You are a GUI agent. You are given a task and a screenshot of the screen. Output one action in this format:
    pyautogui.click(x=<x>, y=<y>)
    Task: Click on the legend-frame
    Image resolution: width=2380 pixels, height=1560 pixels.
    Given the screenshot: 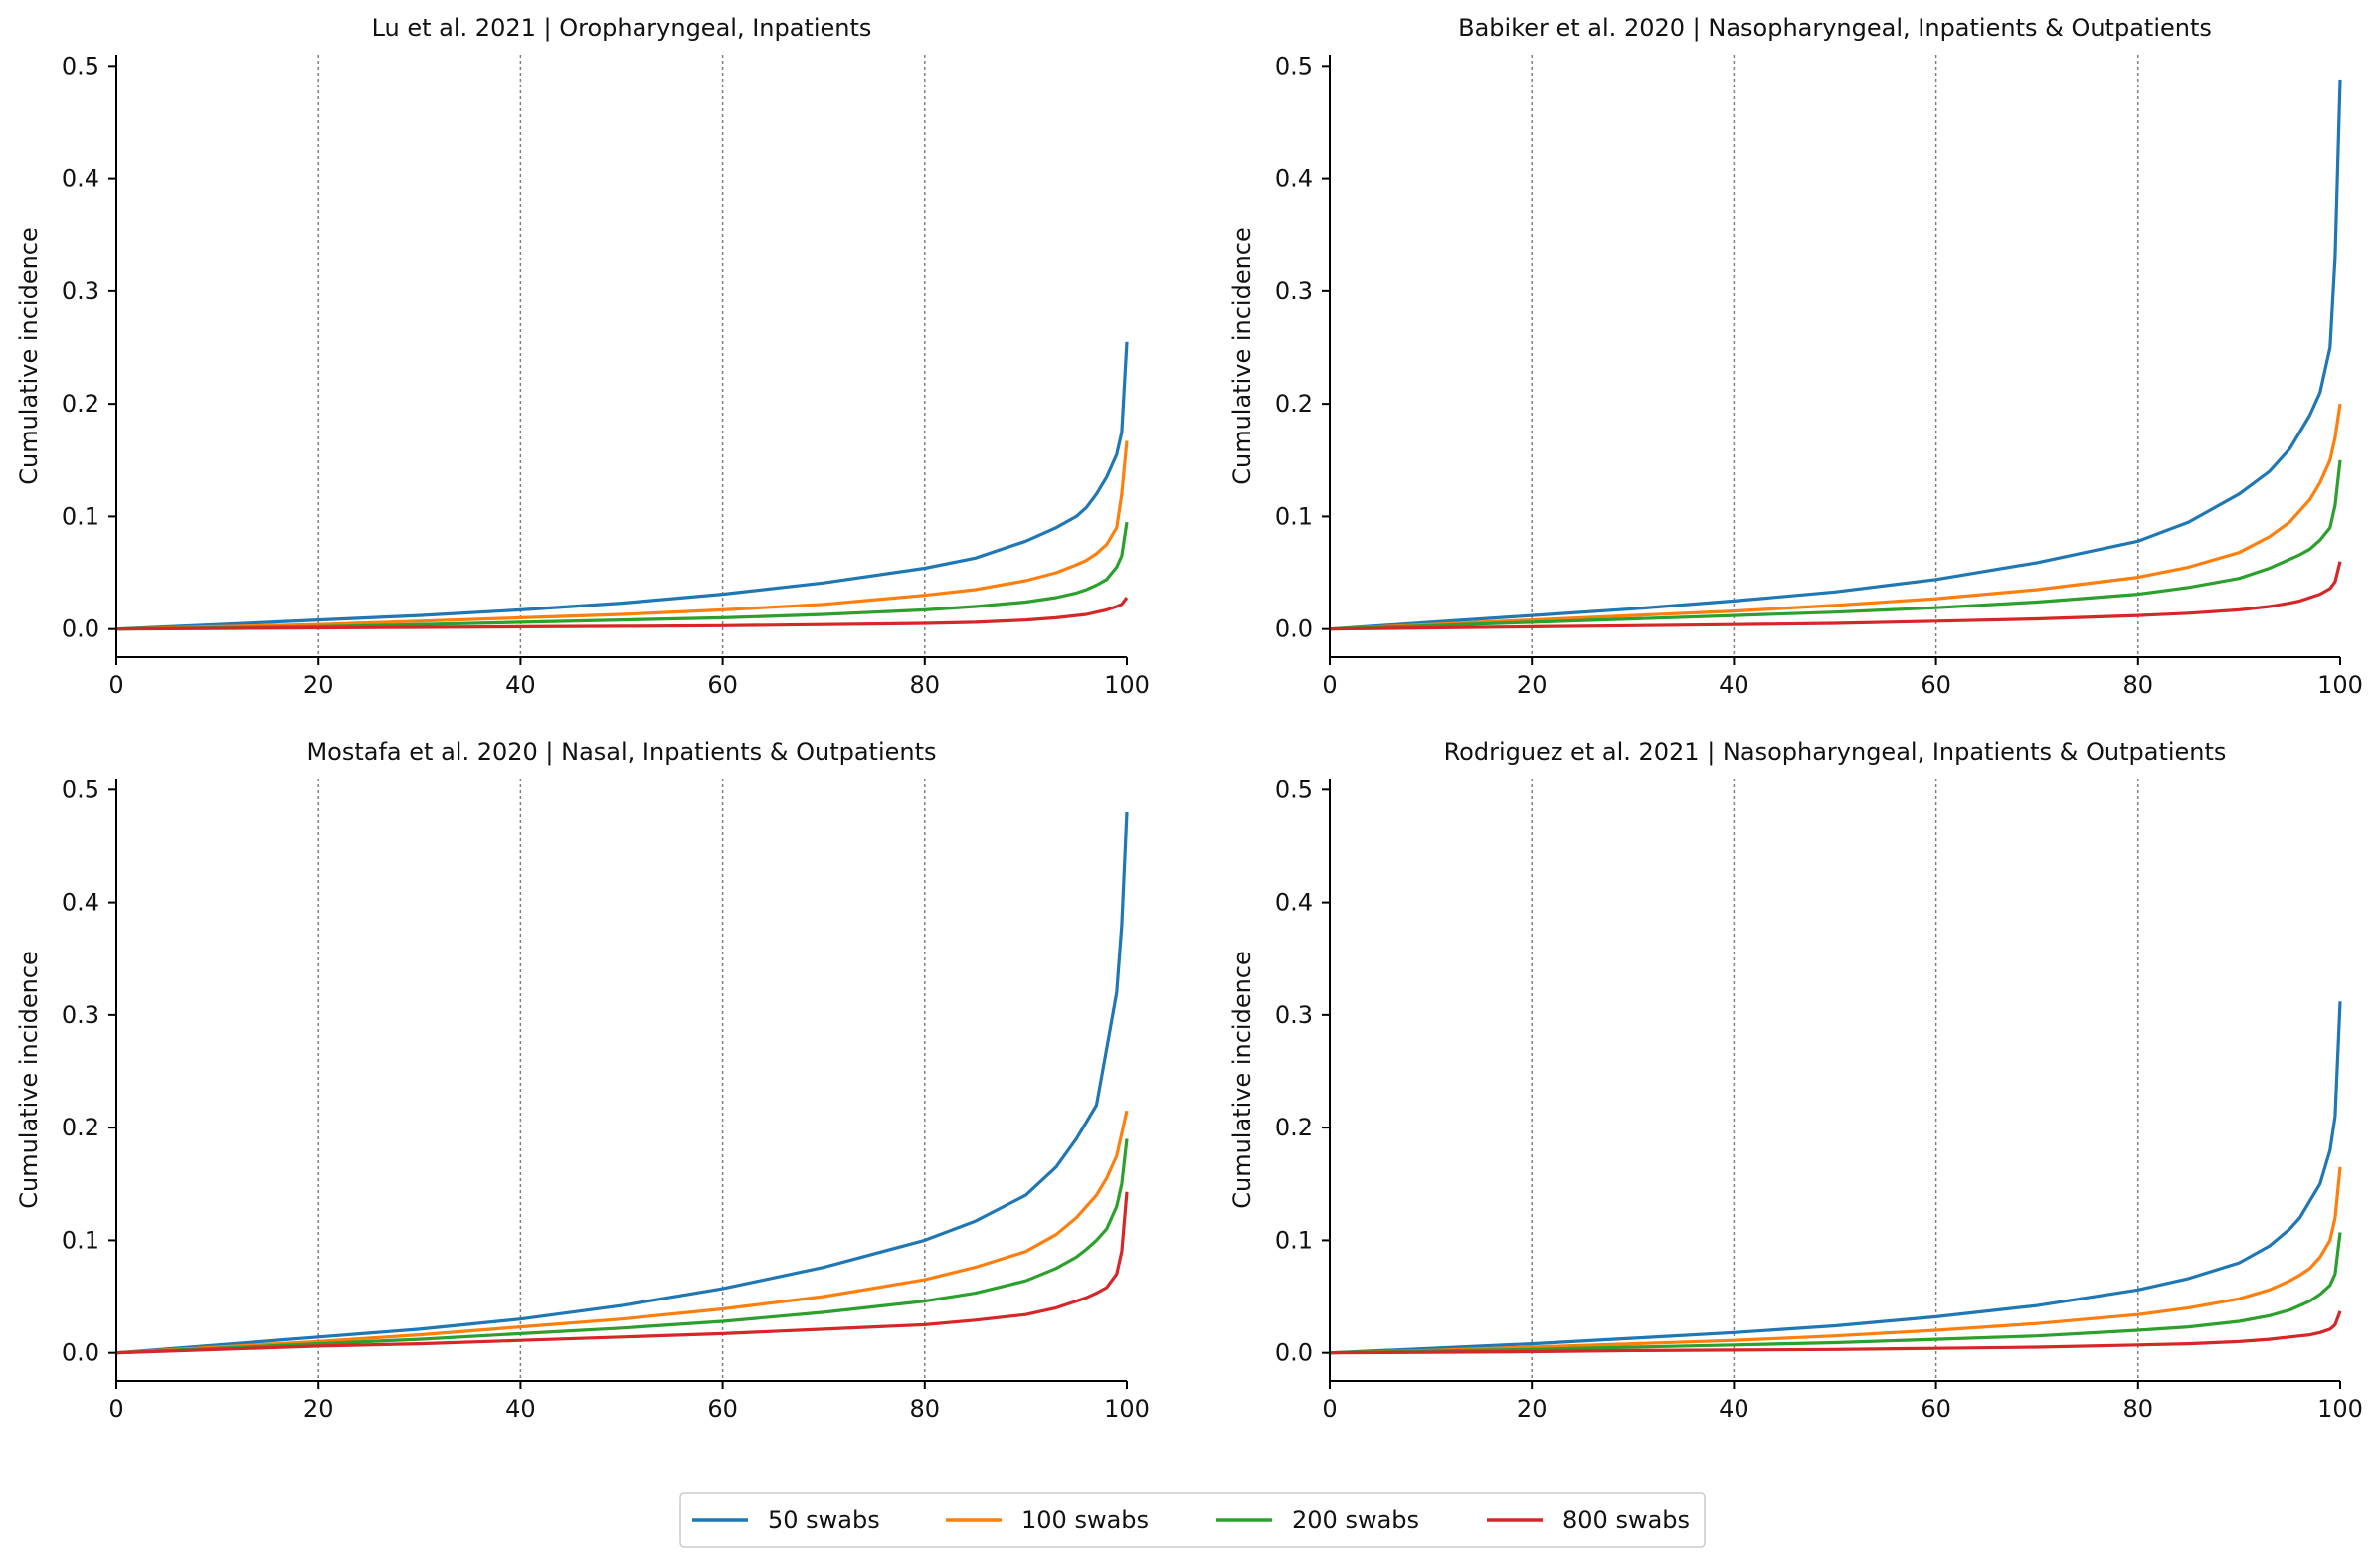 What is the action you would take?
    pyautogui.click(x=1192, y=1520)
    